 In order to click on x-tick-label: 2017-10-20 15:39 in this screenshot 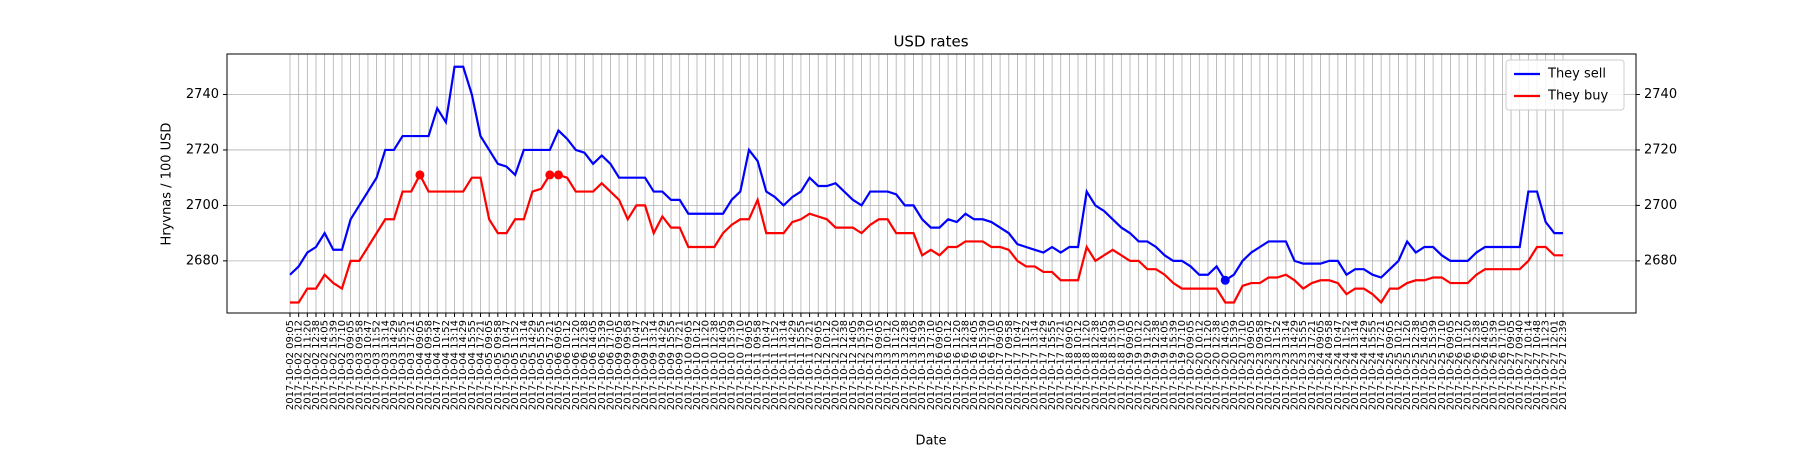, I will do `click(1234, 365)`.